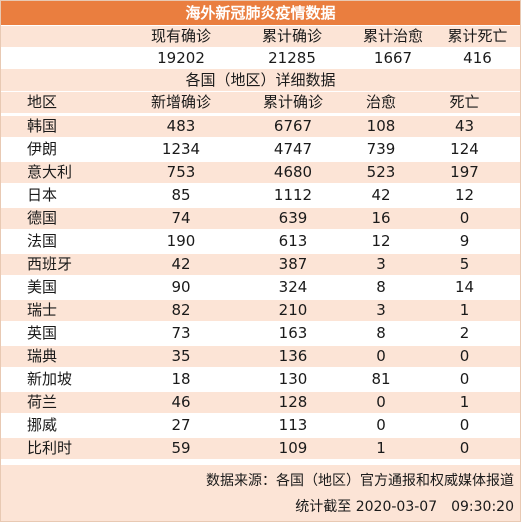 This screenshot has width=521, height=522. What do you see at coordinates (42, 241) in the screenshot?
I see `region-name: 法国` at bounding box center [42, 241].